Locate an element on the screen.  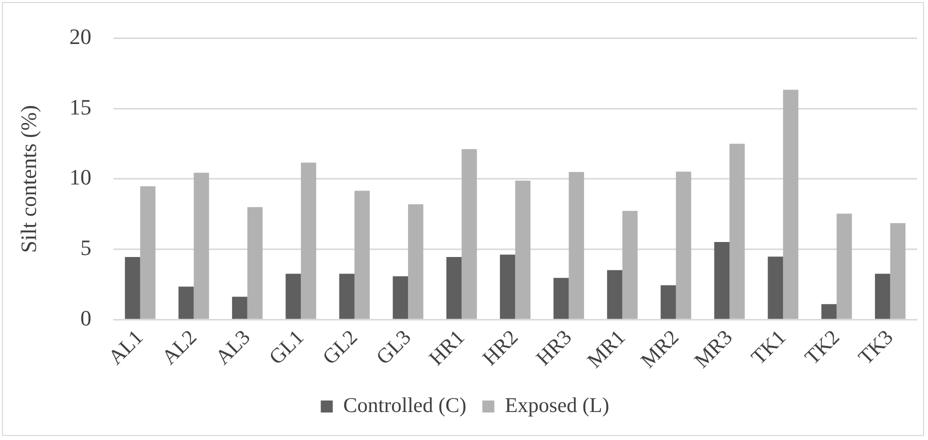
x-tick-label: GL1 is located at coordinates (286, 347).